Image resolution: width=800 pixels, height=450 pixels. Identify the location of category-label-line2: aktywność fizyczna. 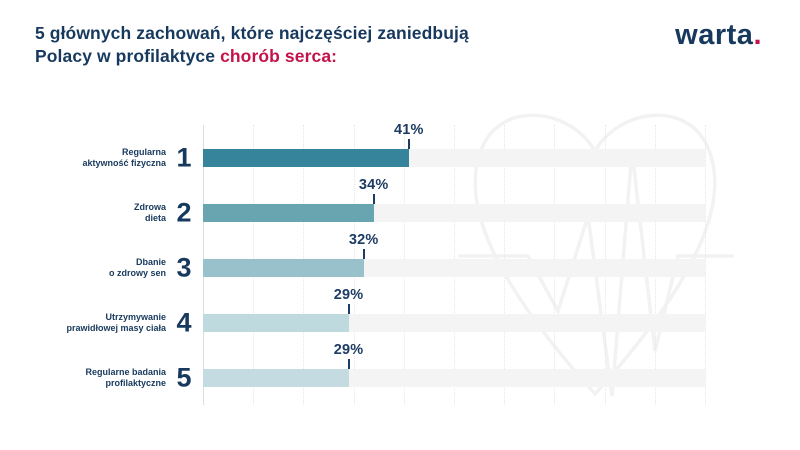
(124, 163).